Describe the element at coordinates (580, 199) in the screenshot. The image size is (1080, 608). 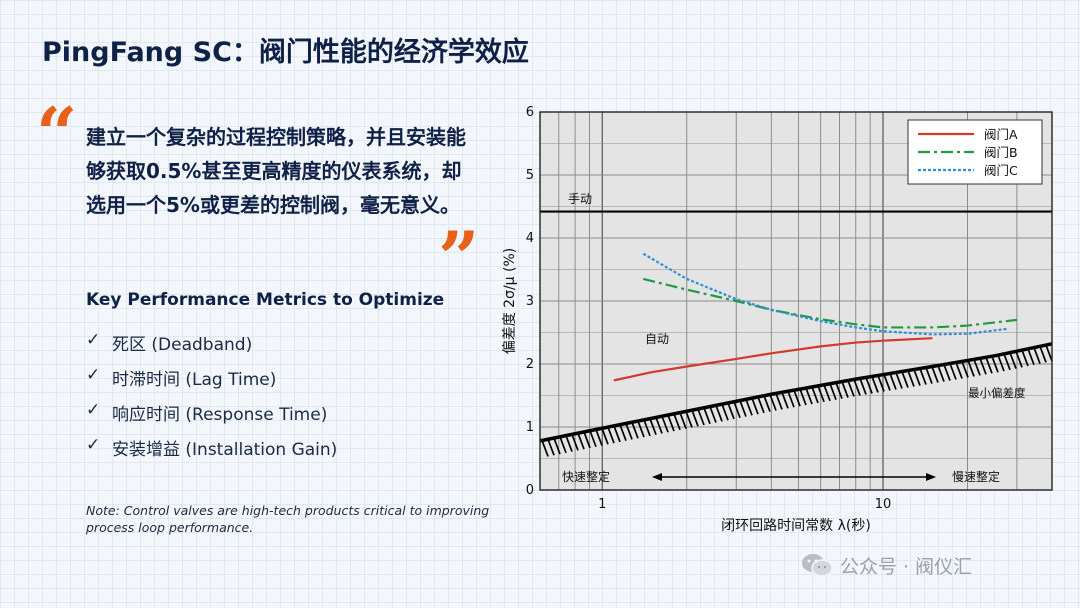
I see `annotation-manual: 手动` at that location.